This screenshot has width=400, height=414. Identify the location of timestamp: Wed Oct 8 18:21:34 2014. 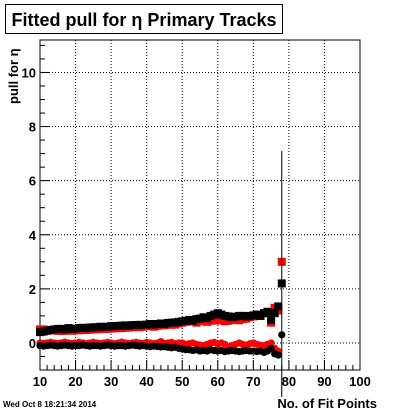
(50, 404).